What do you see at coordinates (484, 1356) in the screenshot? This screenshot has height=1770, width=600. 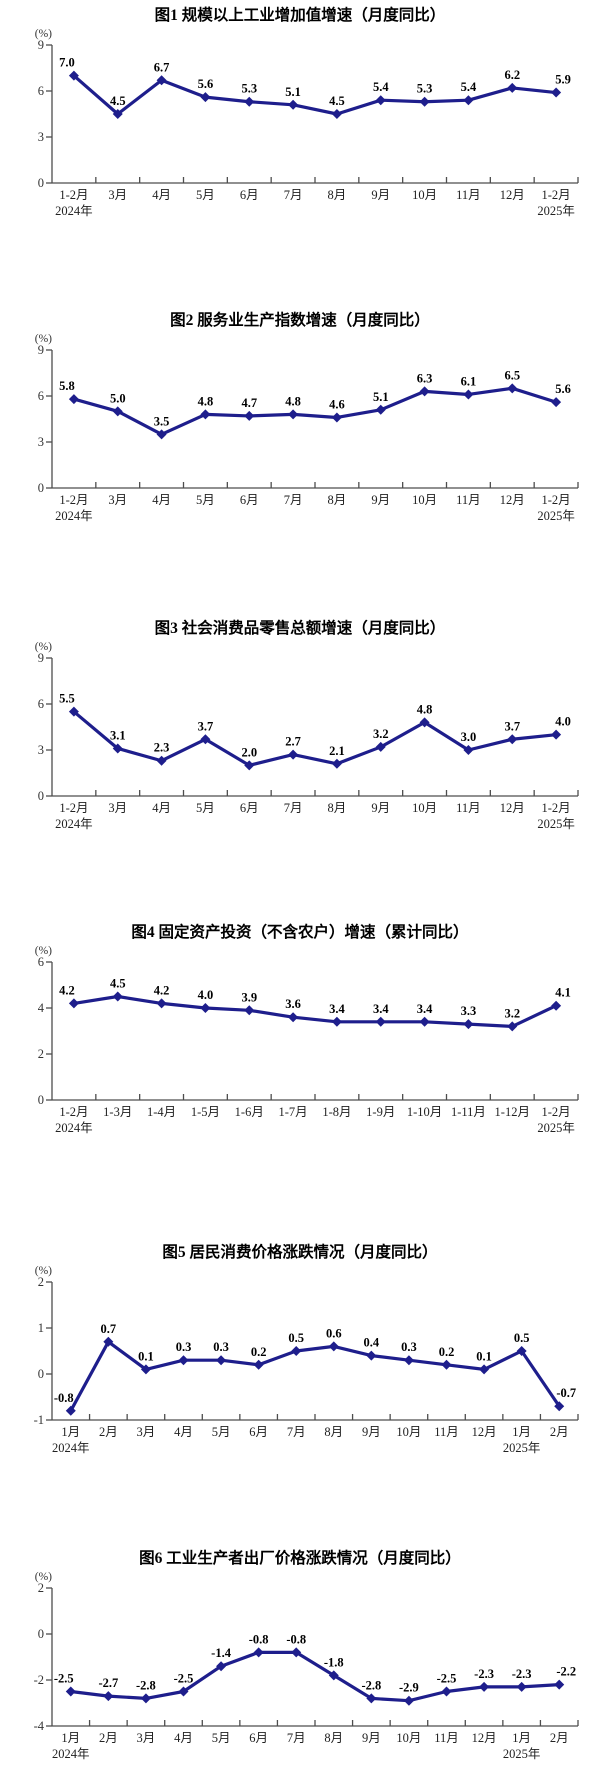 I see `svg-text: 0.1` at bounding box center [484, 1356].